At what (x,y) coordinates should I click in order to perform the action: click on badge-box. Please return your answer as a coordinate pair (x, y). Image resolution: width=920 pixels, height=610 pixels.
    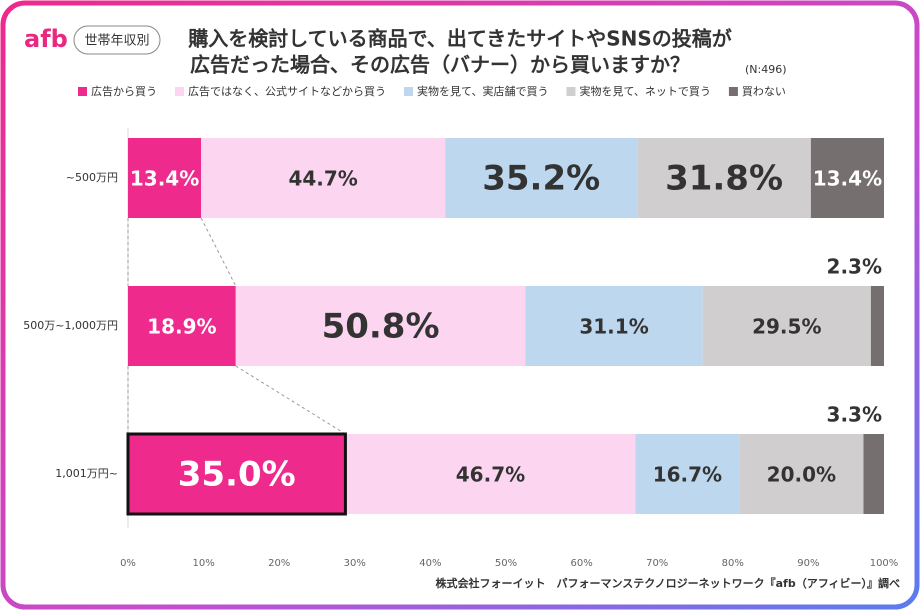
    Looking at the image, I should click on (117, 40).